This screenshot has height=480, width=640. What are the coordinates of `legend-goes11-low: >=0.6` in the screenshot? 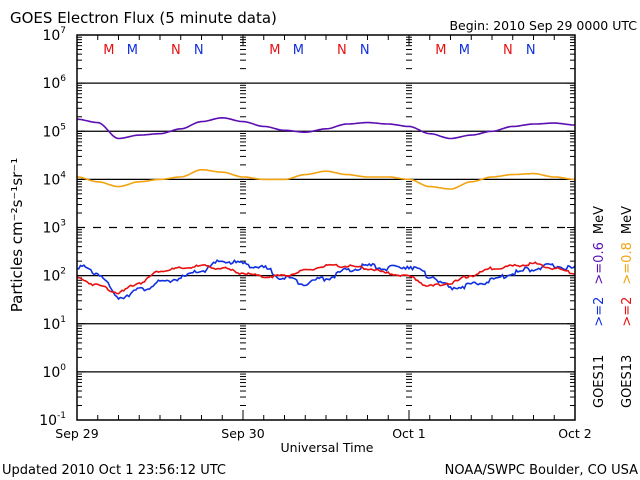 It's located at (599, 263).